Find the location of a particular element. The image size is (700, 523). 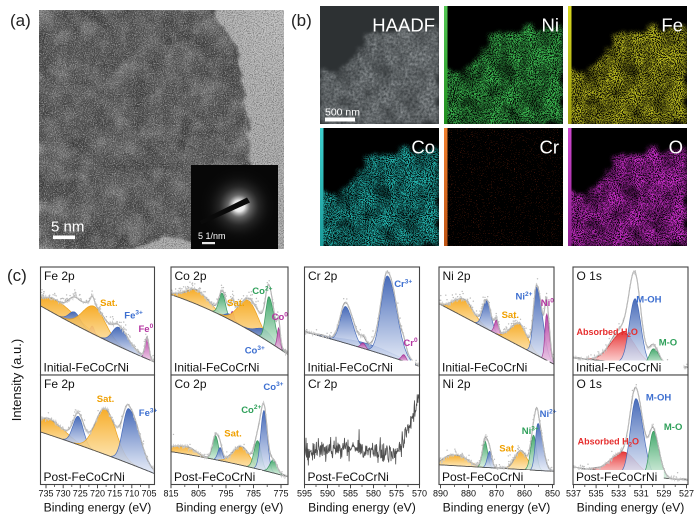

svg-text: 850 is located at coordinates (552, 494).